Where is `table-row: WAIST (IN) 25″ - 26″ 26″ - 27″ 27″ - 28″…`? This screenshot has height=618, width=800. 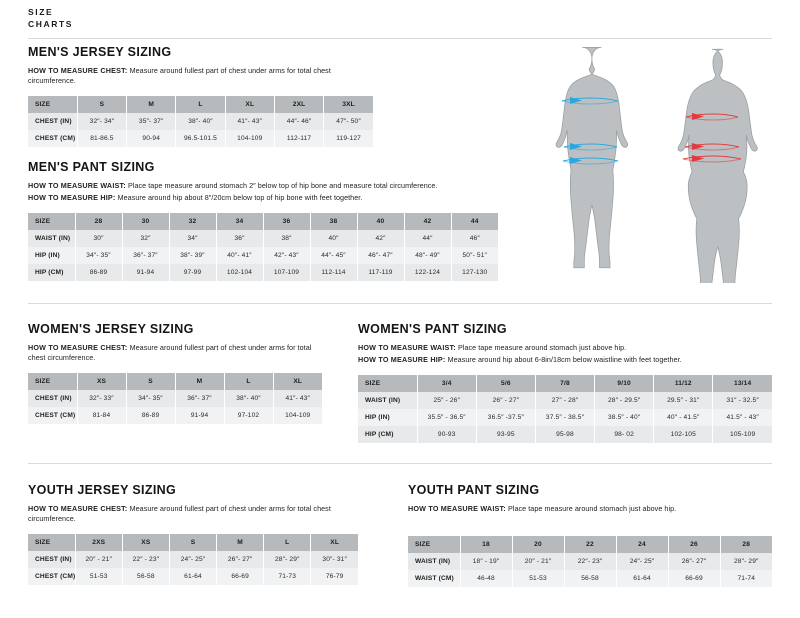
table-row: WAIST (IN) 25″ - 26″ 26″ - 27″ 27″ - 28″… is located at coordinates (565, 400).